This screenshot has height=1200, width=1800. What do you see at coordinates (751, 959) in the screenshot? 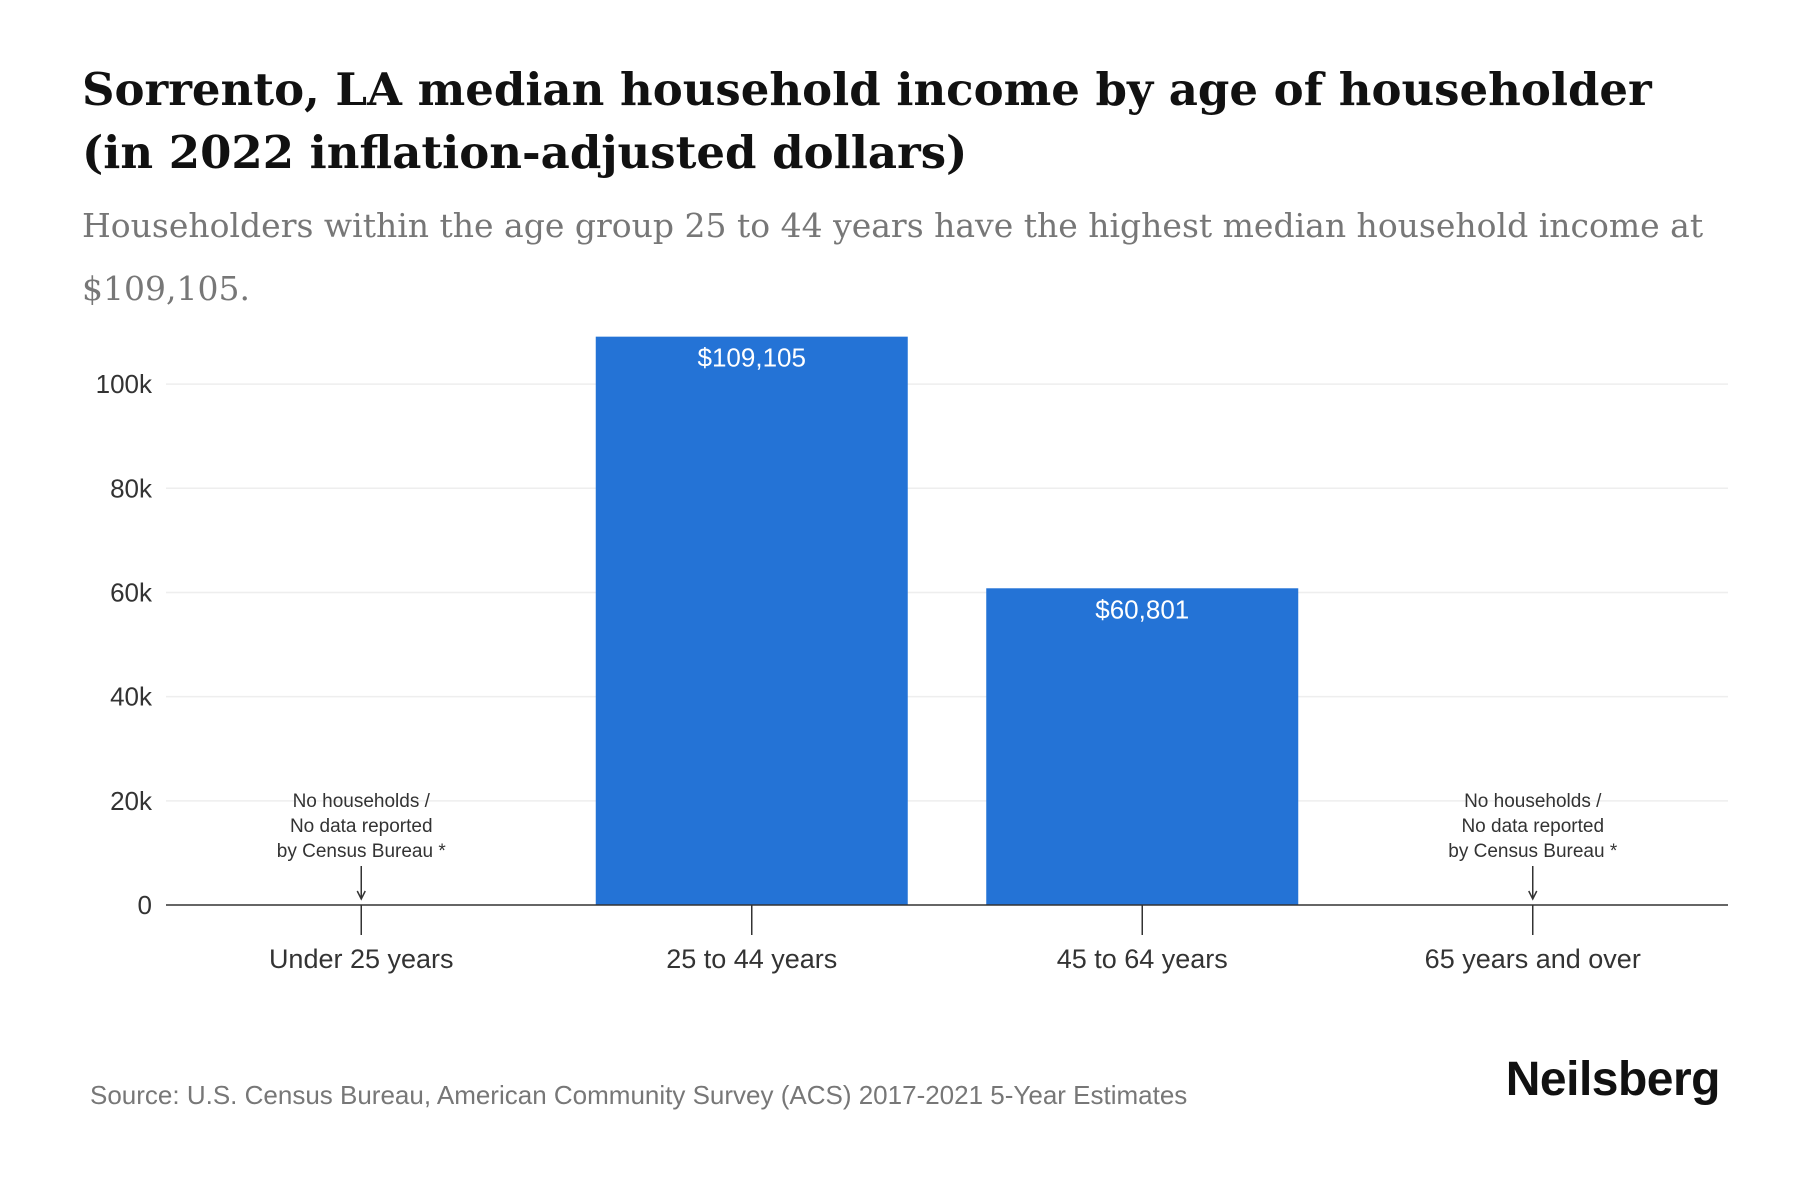
I see `x-tick-label: 25 to 44 years` at bounding box center [751, 959].